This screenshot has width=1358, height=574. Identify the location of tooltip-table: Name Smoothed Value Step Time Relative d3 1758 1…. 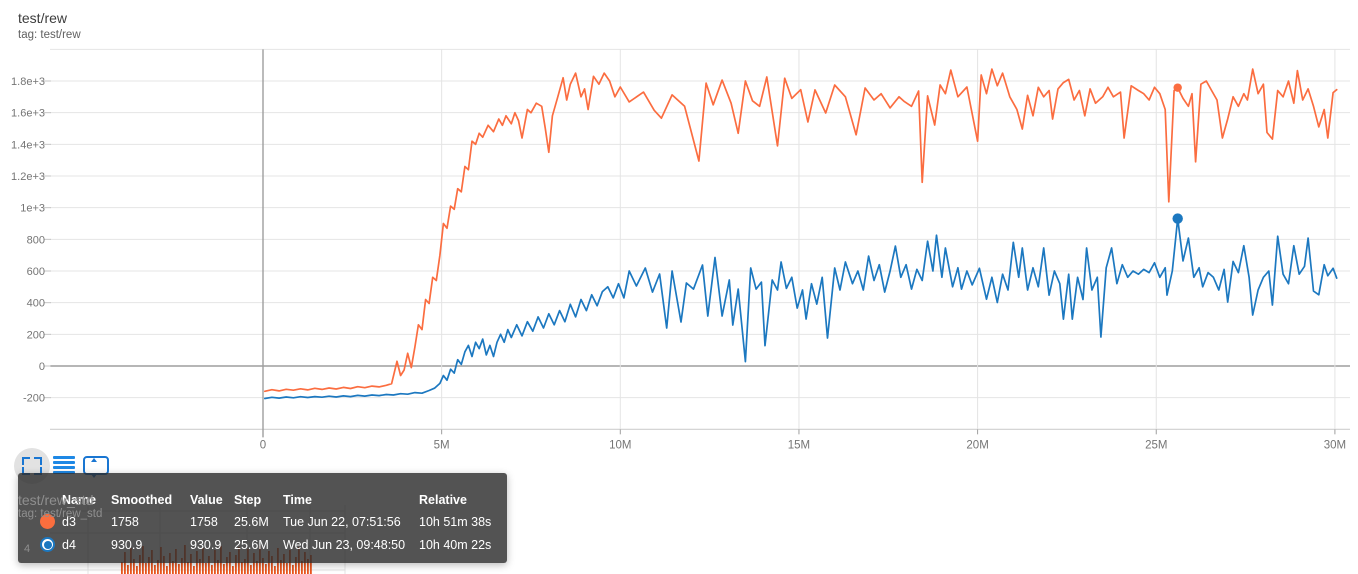
(265, 523).